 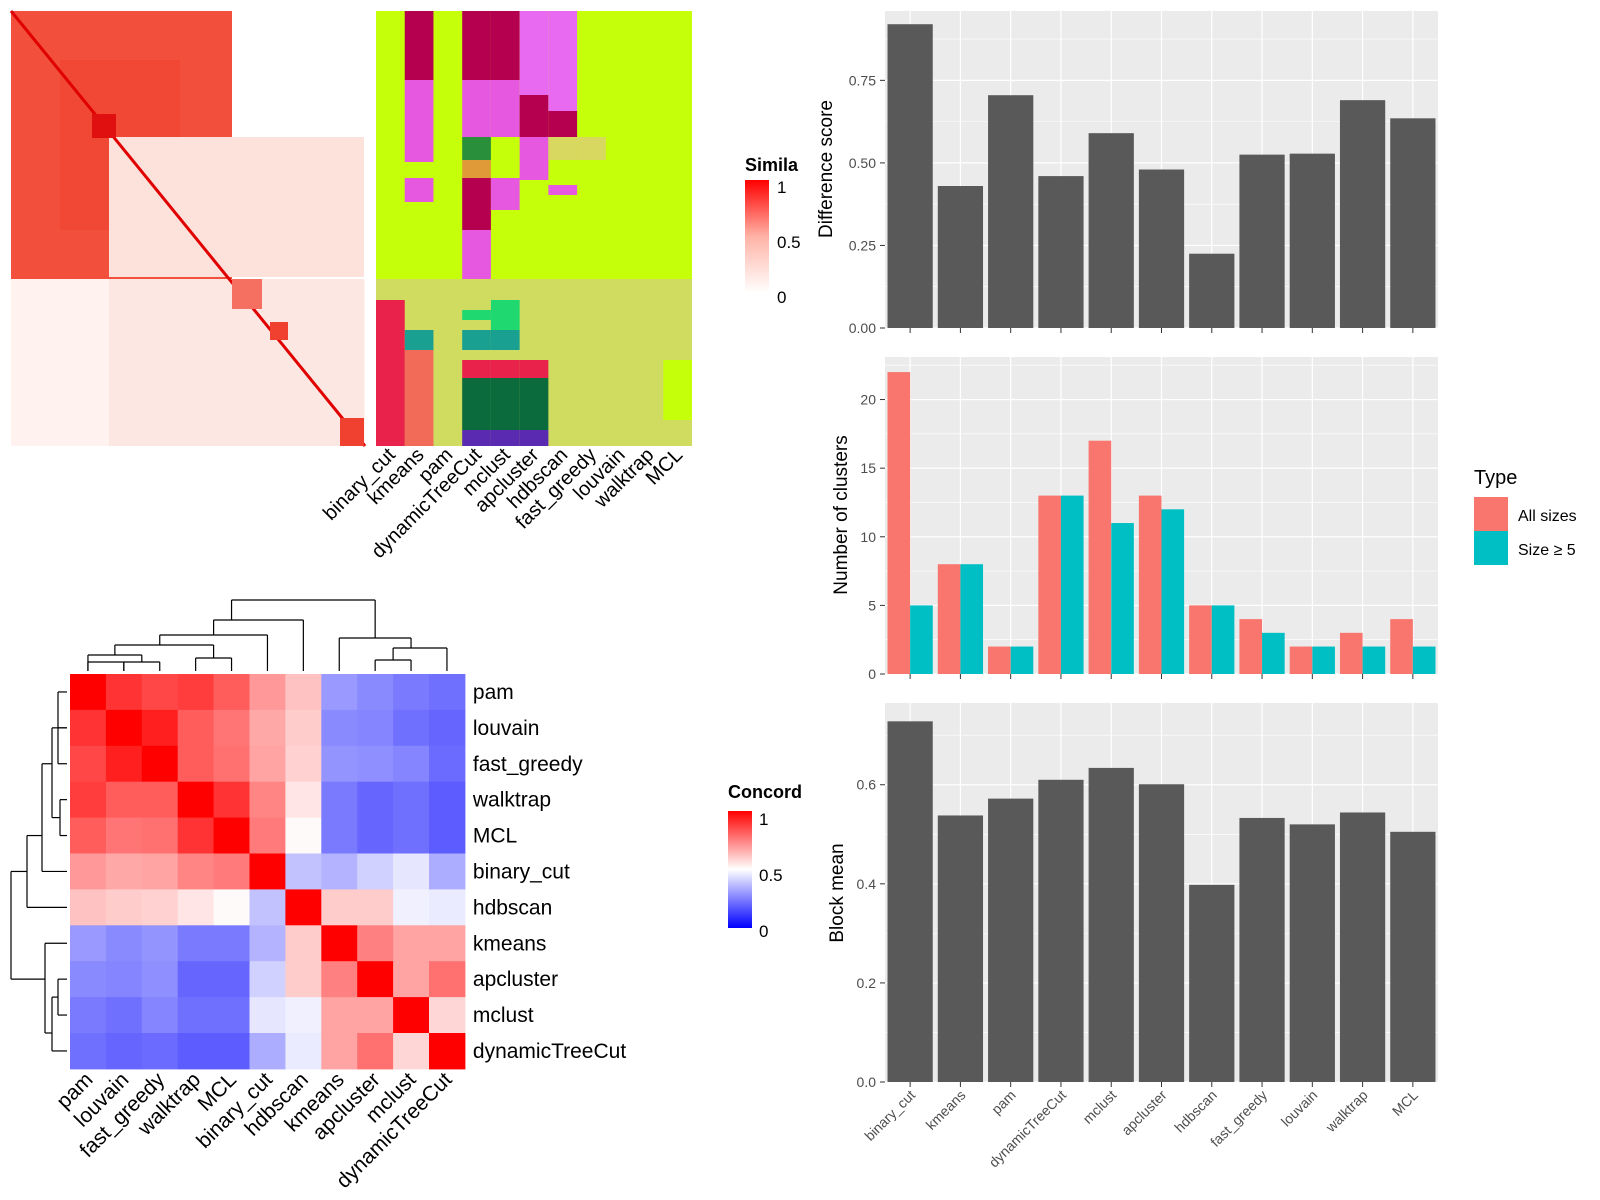 What do you see at coordinates (229, 825) in the screenshot?
I see `concordance-dendrograms` at bounding box center [229, 825].